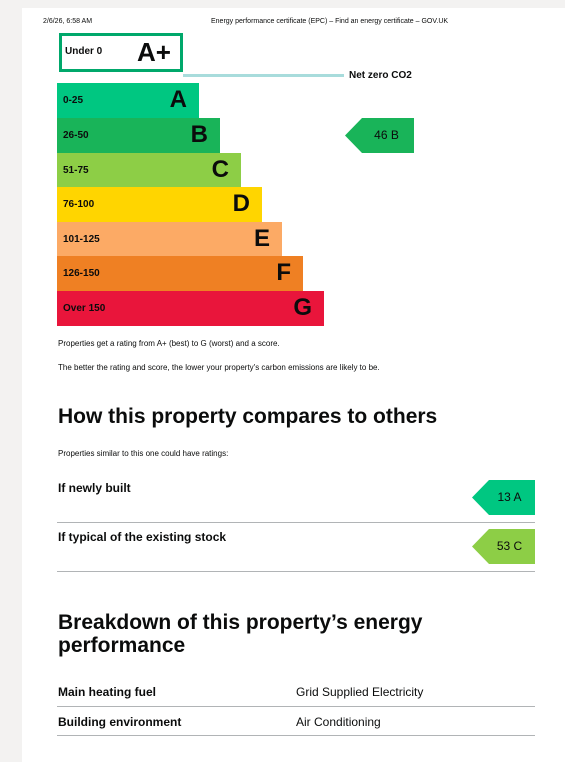 This screenshot has width=565, height=762. What do you see at coordinates (128, 100) in the screenshot?
I see `rating-band-a: 0-25 A` at bounding box center [128, 100].